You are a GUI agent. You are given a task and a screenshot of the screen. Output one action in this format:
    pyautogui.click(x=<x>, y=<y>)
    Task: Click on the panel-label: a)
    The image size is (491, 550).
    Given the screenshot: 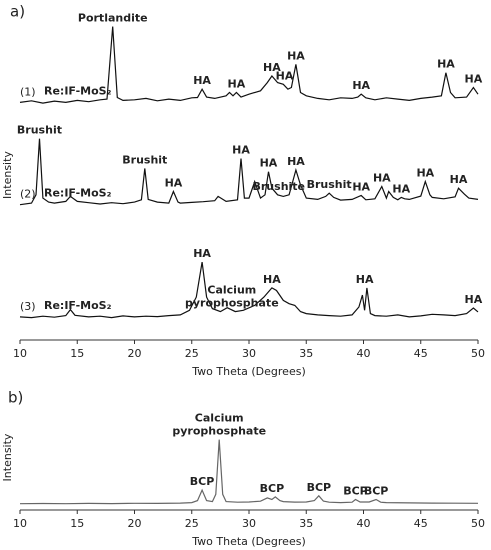 What is the action you would take?
    pyautogui.click(x=17, y=12)
    